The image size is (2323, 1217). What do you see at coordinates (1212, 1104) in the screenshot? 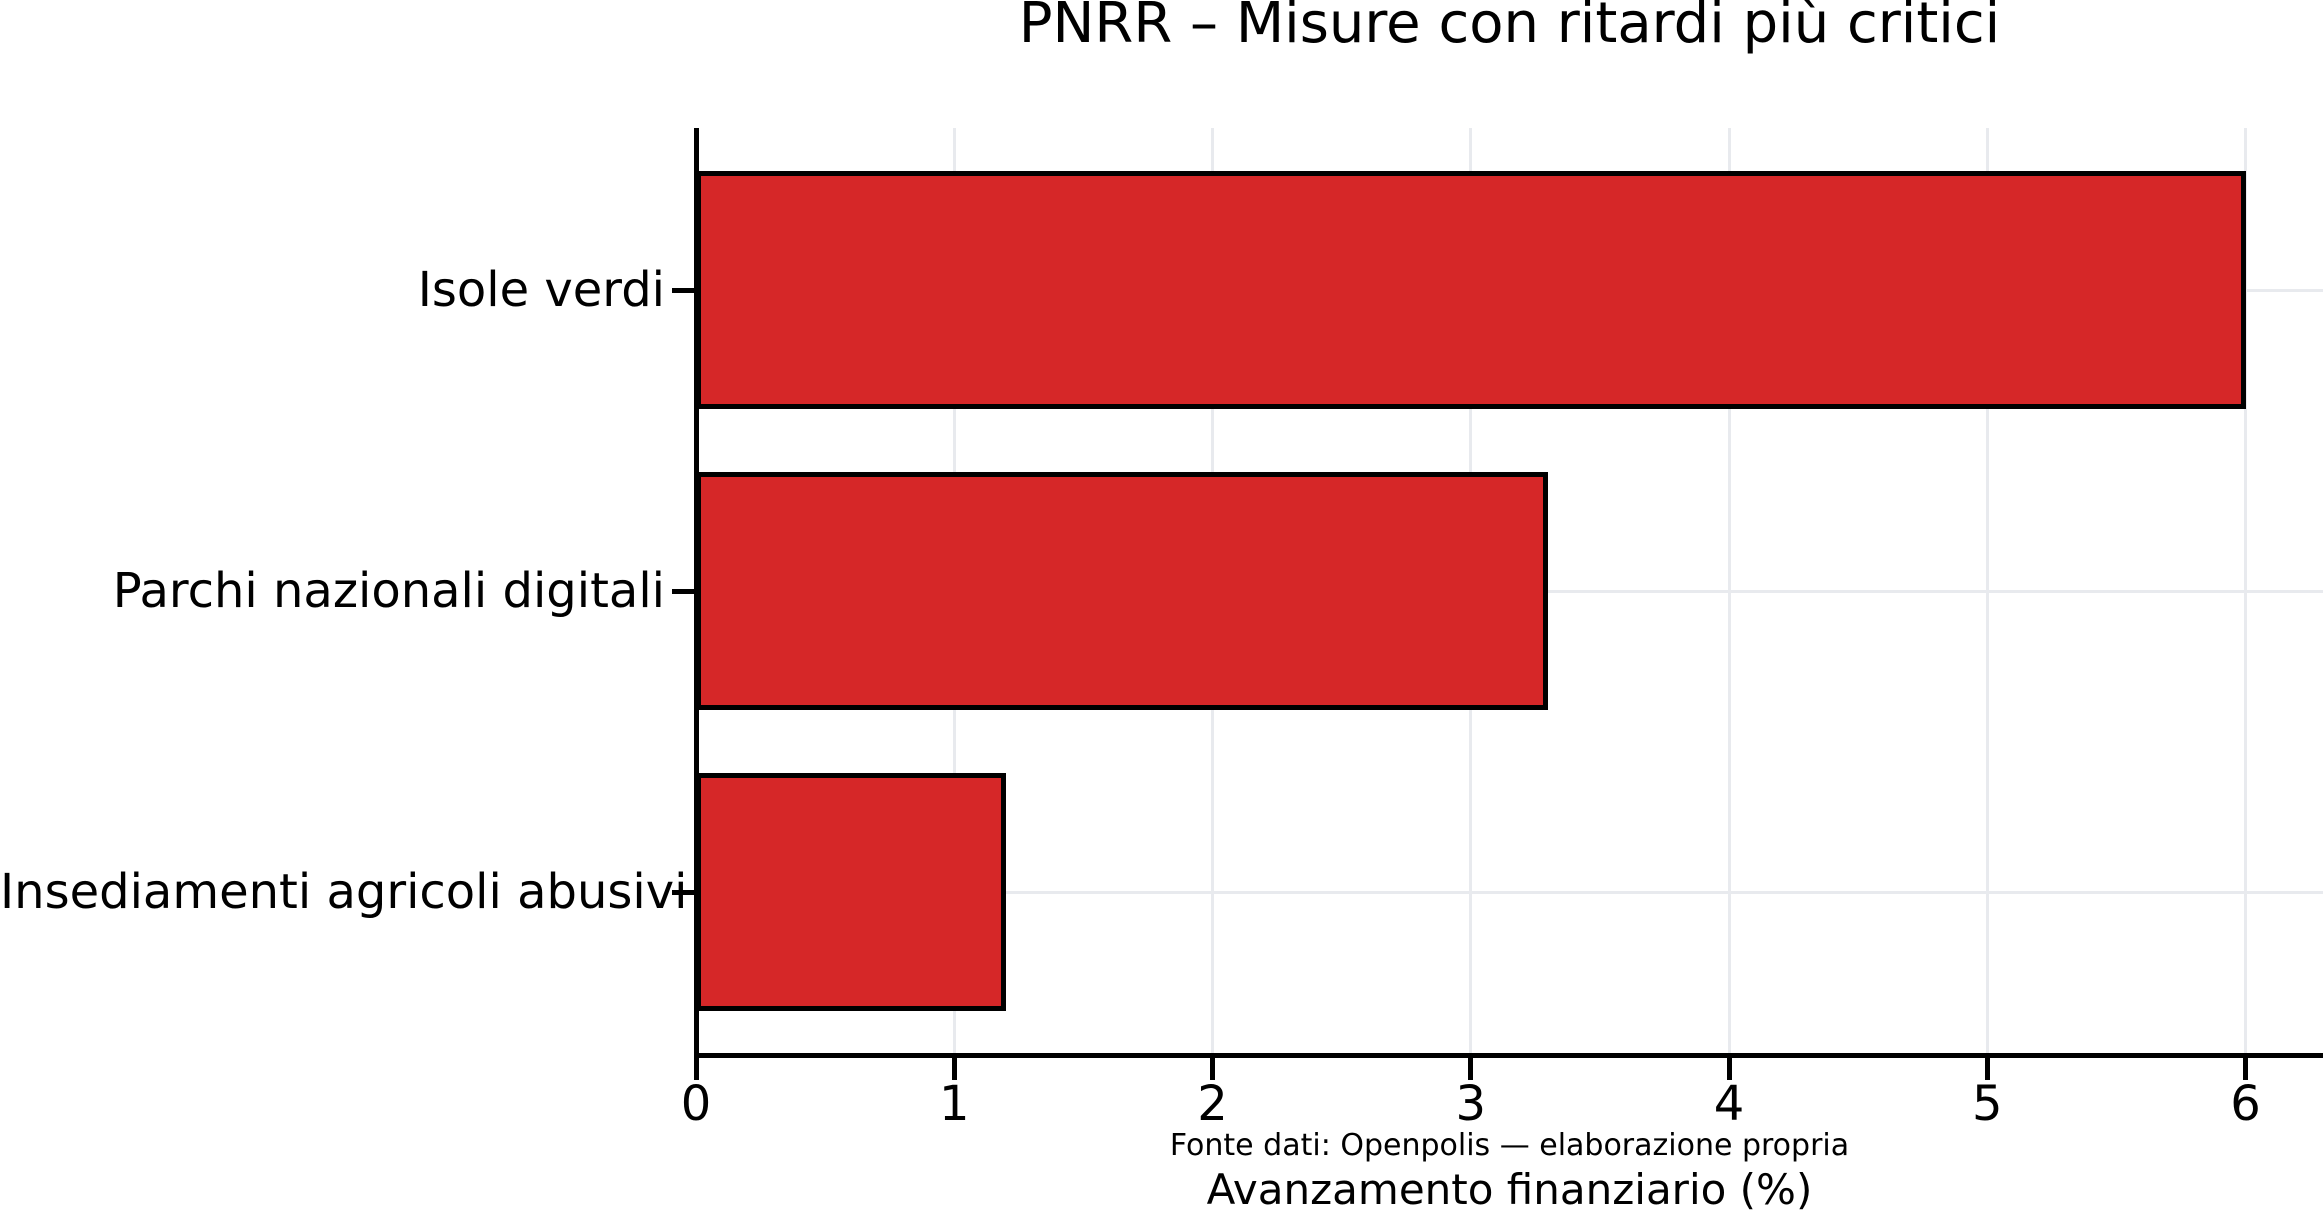
I see `x-tick-label-2: 2` at bounding box center [1212, 1104].